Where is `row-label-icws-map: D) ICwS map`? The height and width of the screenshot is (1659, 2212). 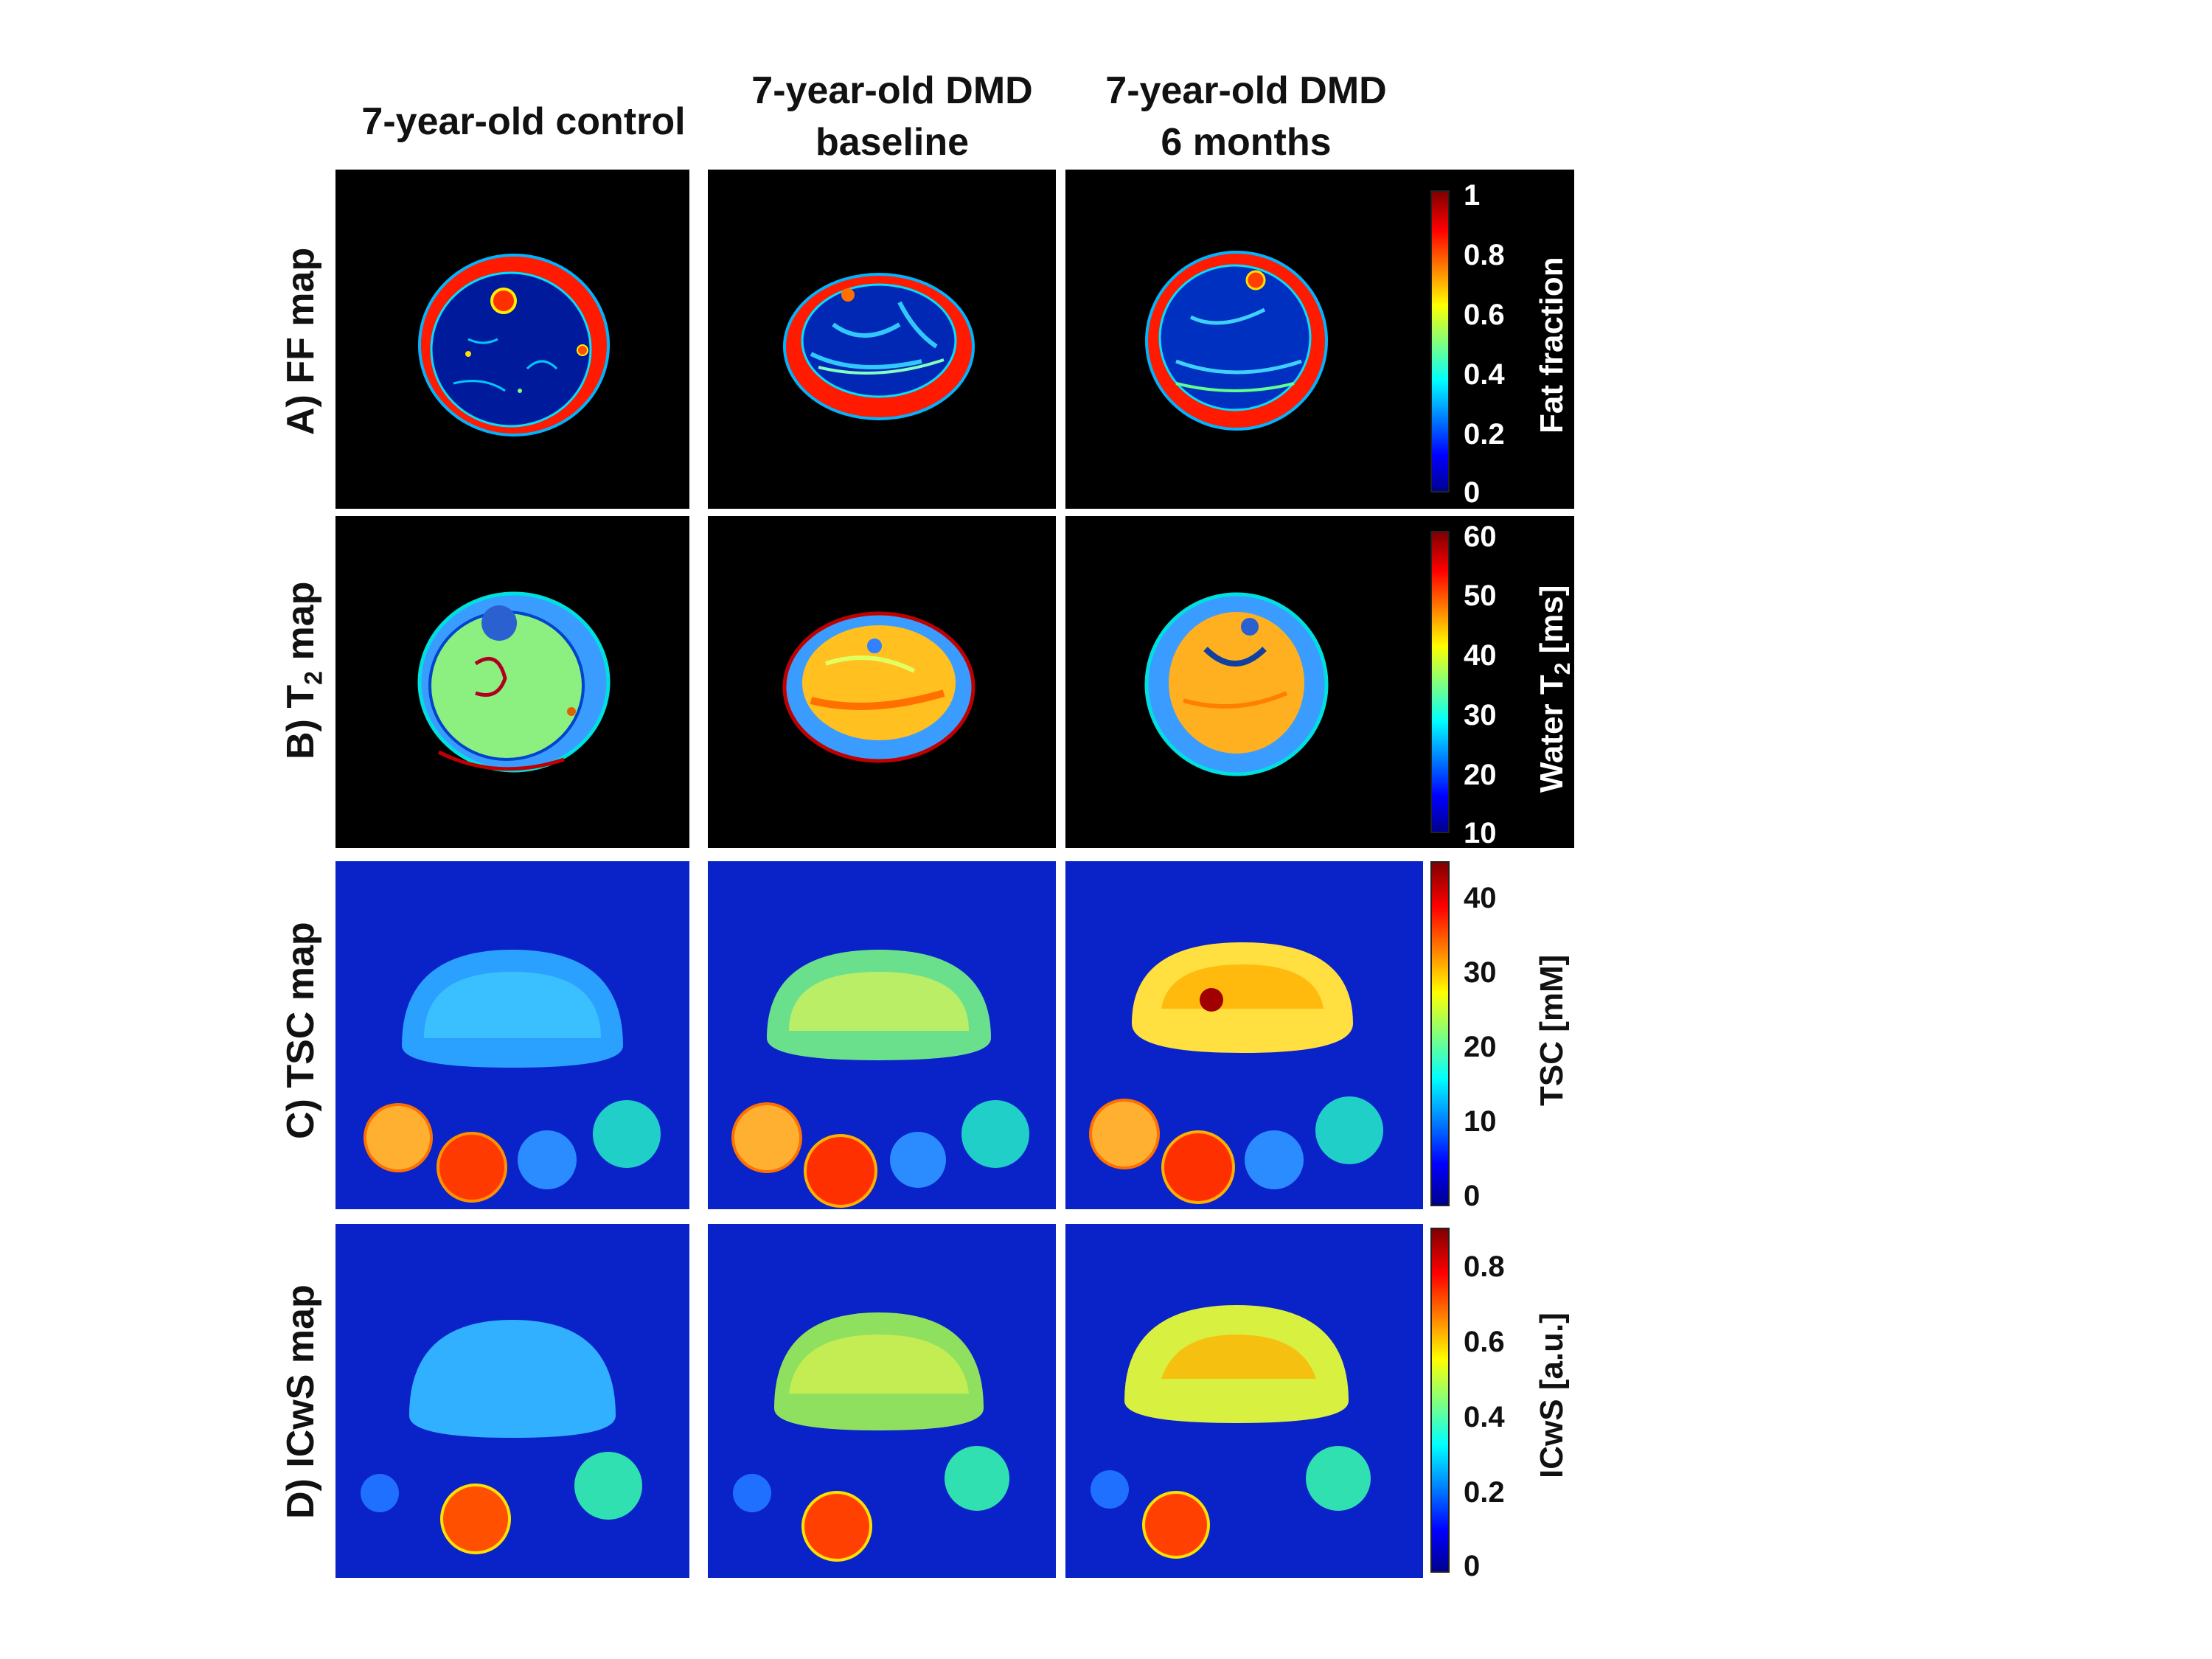
row-label-icws-map: D) ICwS map is located at coordinates (300, 1401).